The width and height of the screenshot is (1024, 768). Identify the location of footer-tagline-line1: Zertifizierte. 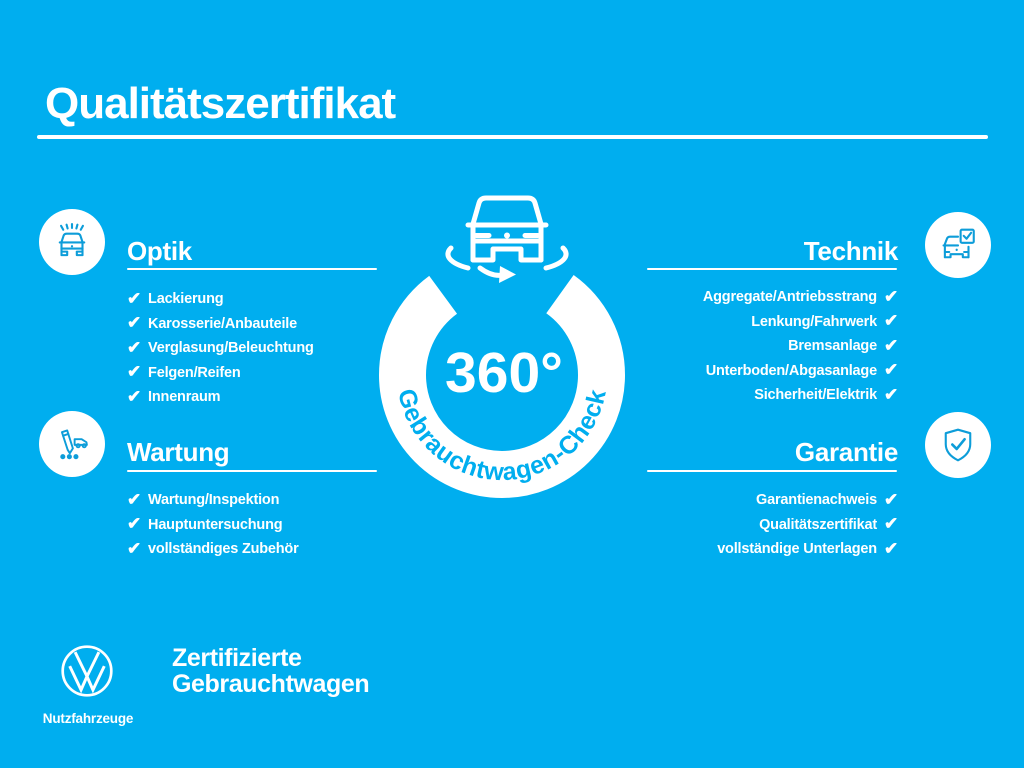
(237, 658).